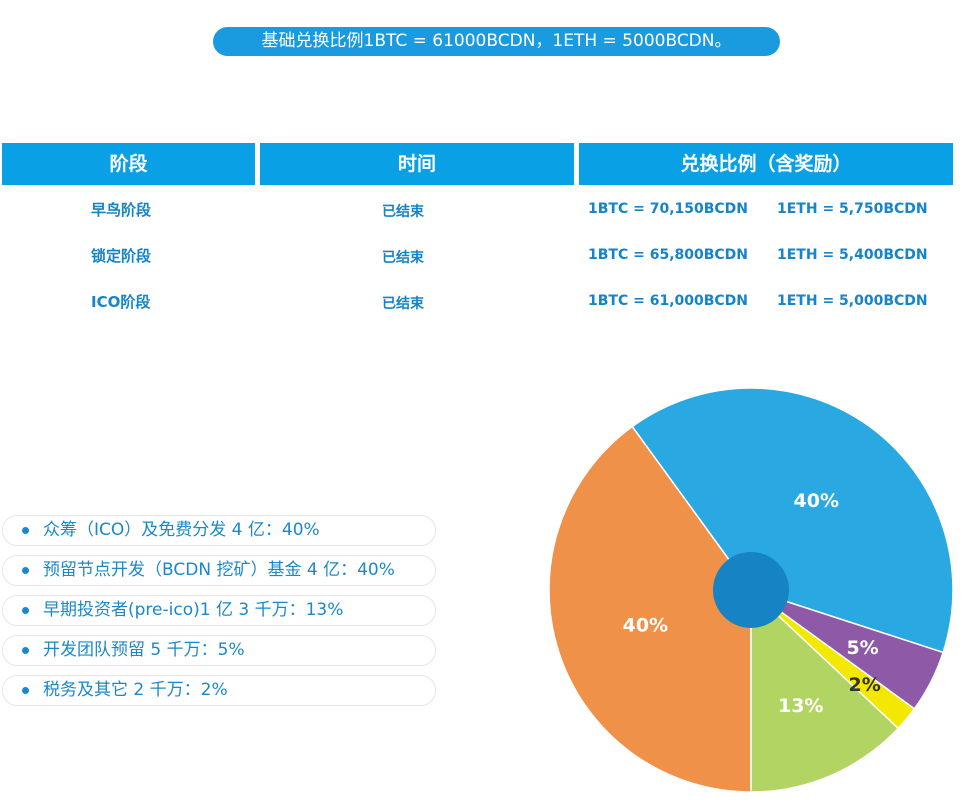 The width and height of the screenshot is (967, 810). I want to click on legend-text: 税务及其它 2 千万：2%, so click(135, 690).